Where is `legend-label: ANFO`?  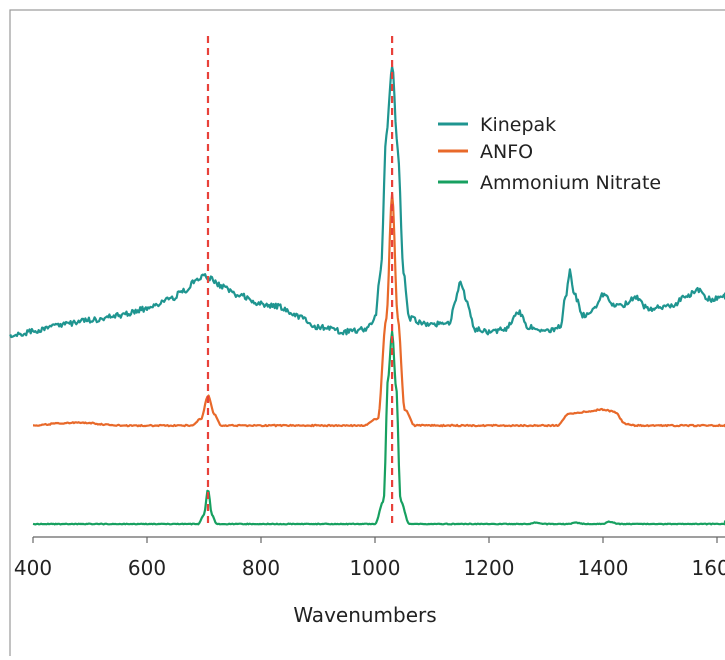 legend-label: ANFO is located at coordinates (506, 152).